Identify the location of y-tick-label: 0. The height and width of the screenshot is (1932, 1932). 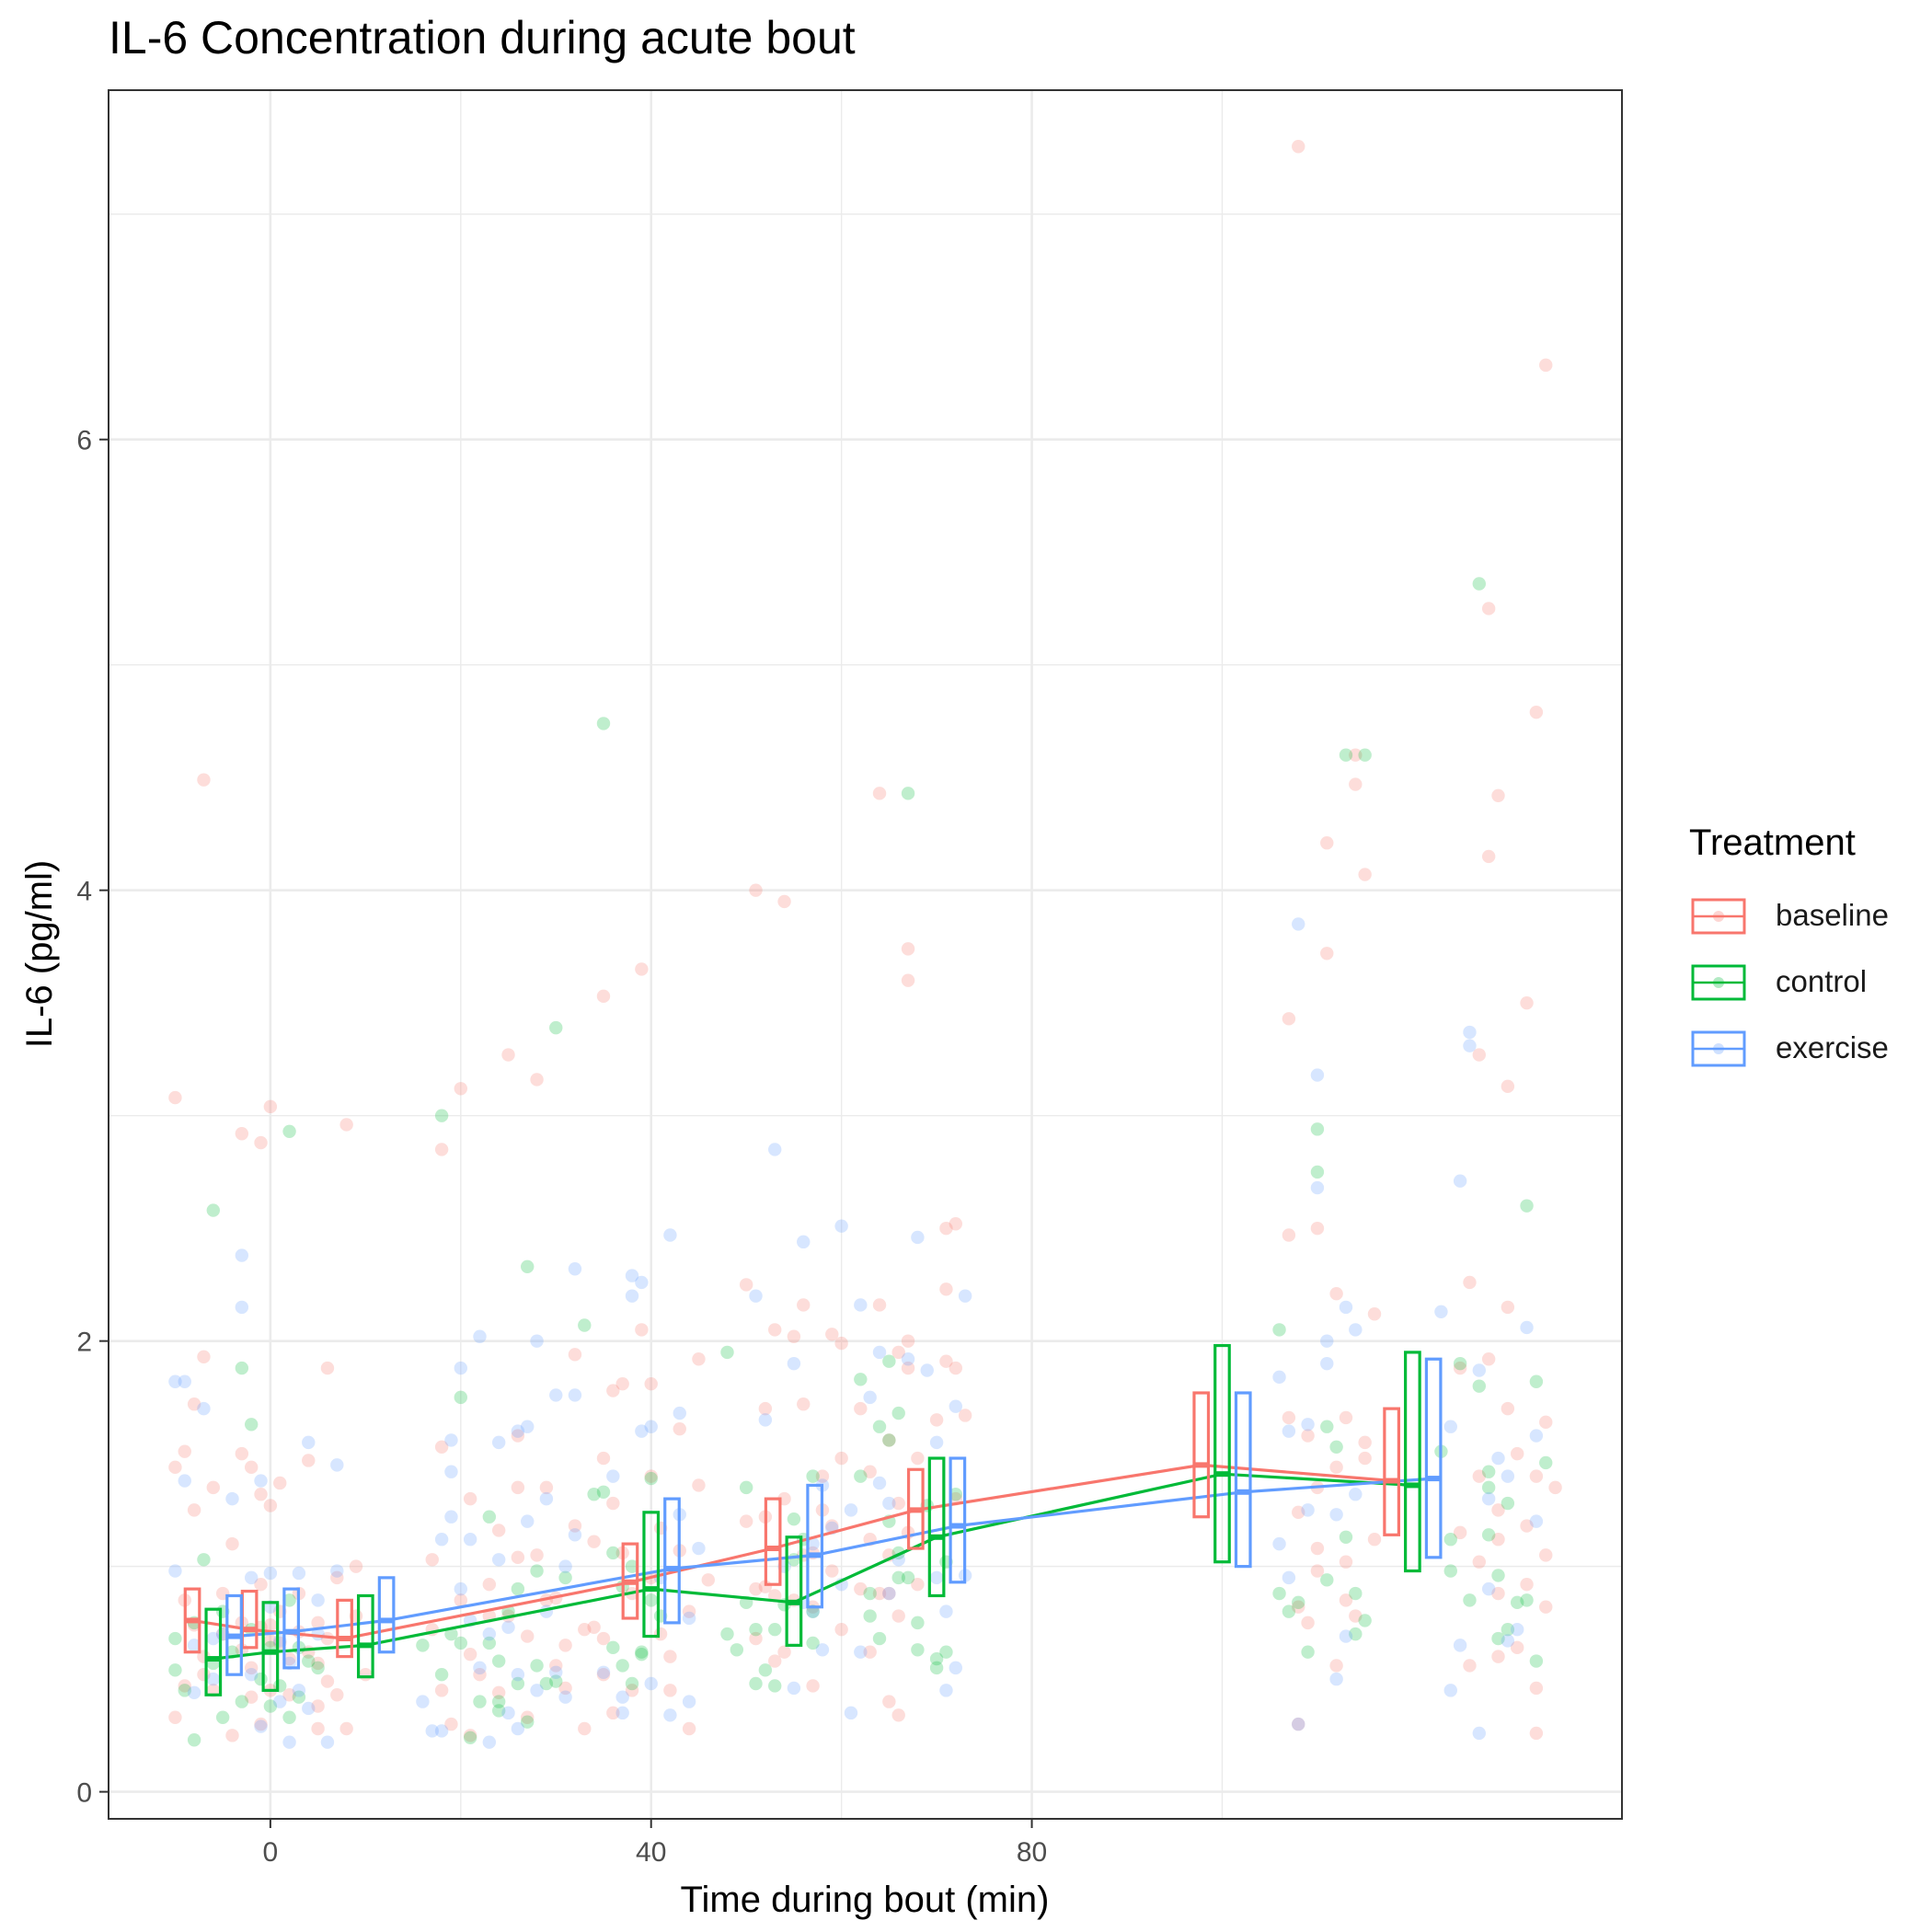
(84, 1793).